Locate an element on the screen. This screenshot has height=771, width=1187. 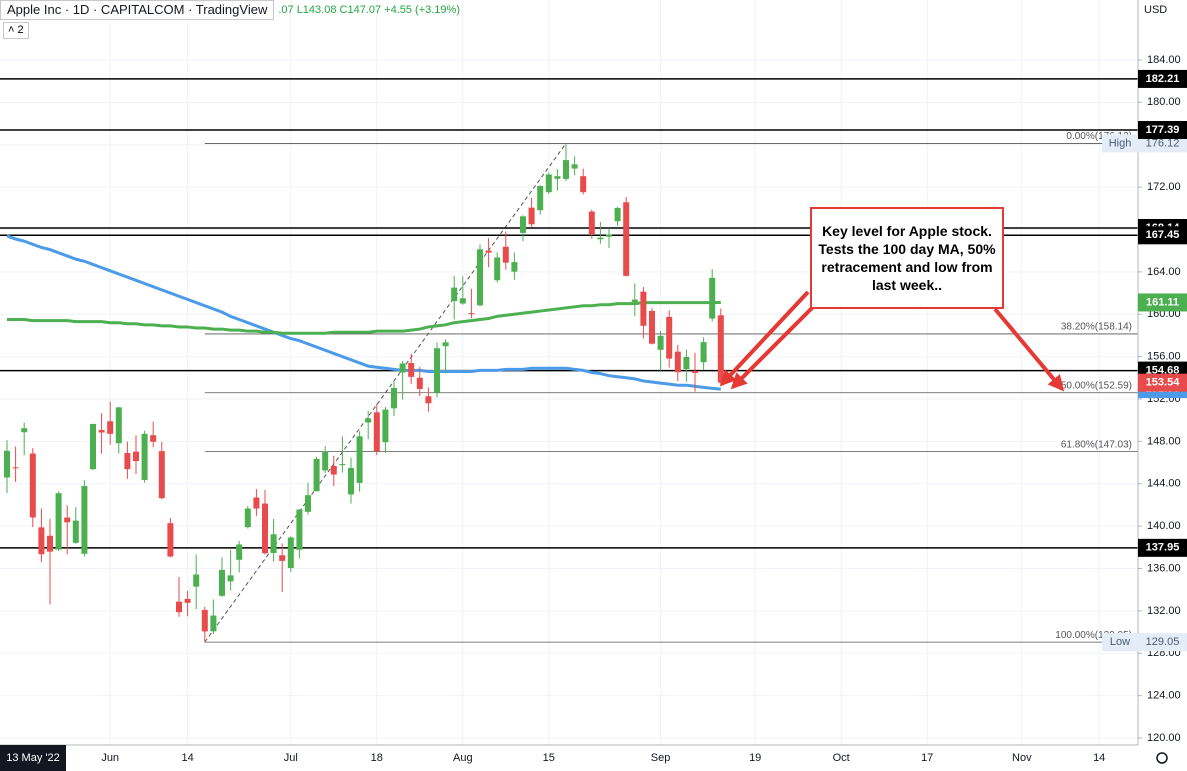
y-tick-label: 144.00 is located at coordinates (1164, 484).